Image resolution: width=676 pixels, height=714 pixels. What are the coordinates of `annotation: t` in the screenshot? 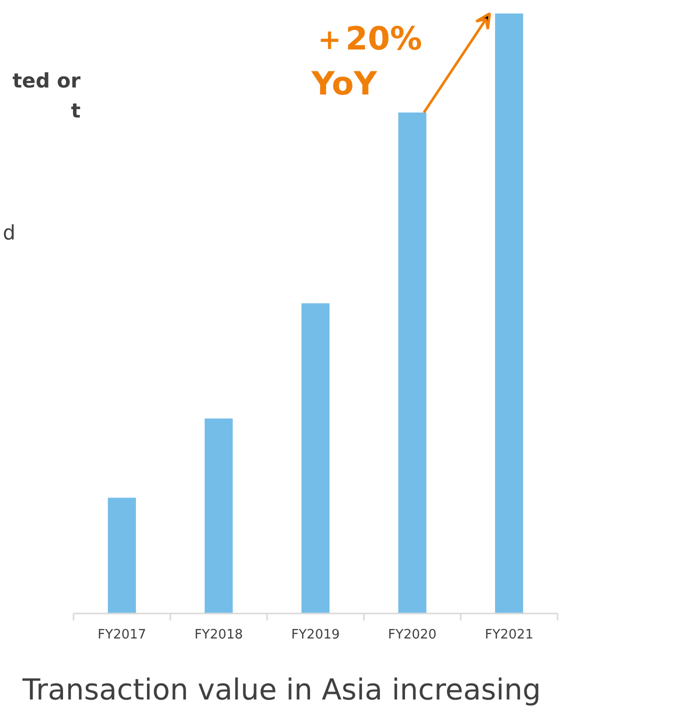 It's located at (75, 110).